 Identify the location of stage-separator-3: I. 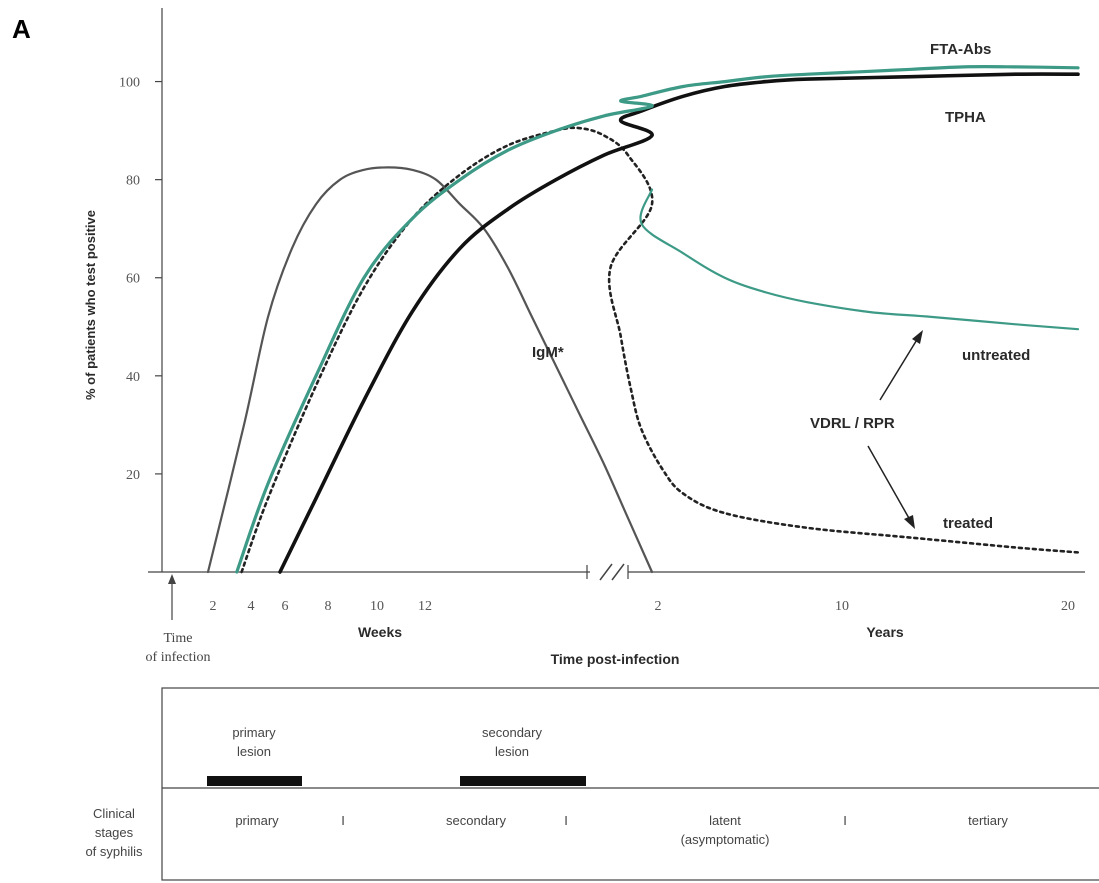
(845, 820).